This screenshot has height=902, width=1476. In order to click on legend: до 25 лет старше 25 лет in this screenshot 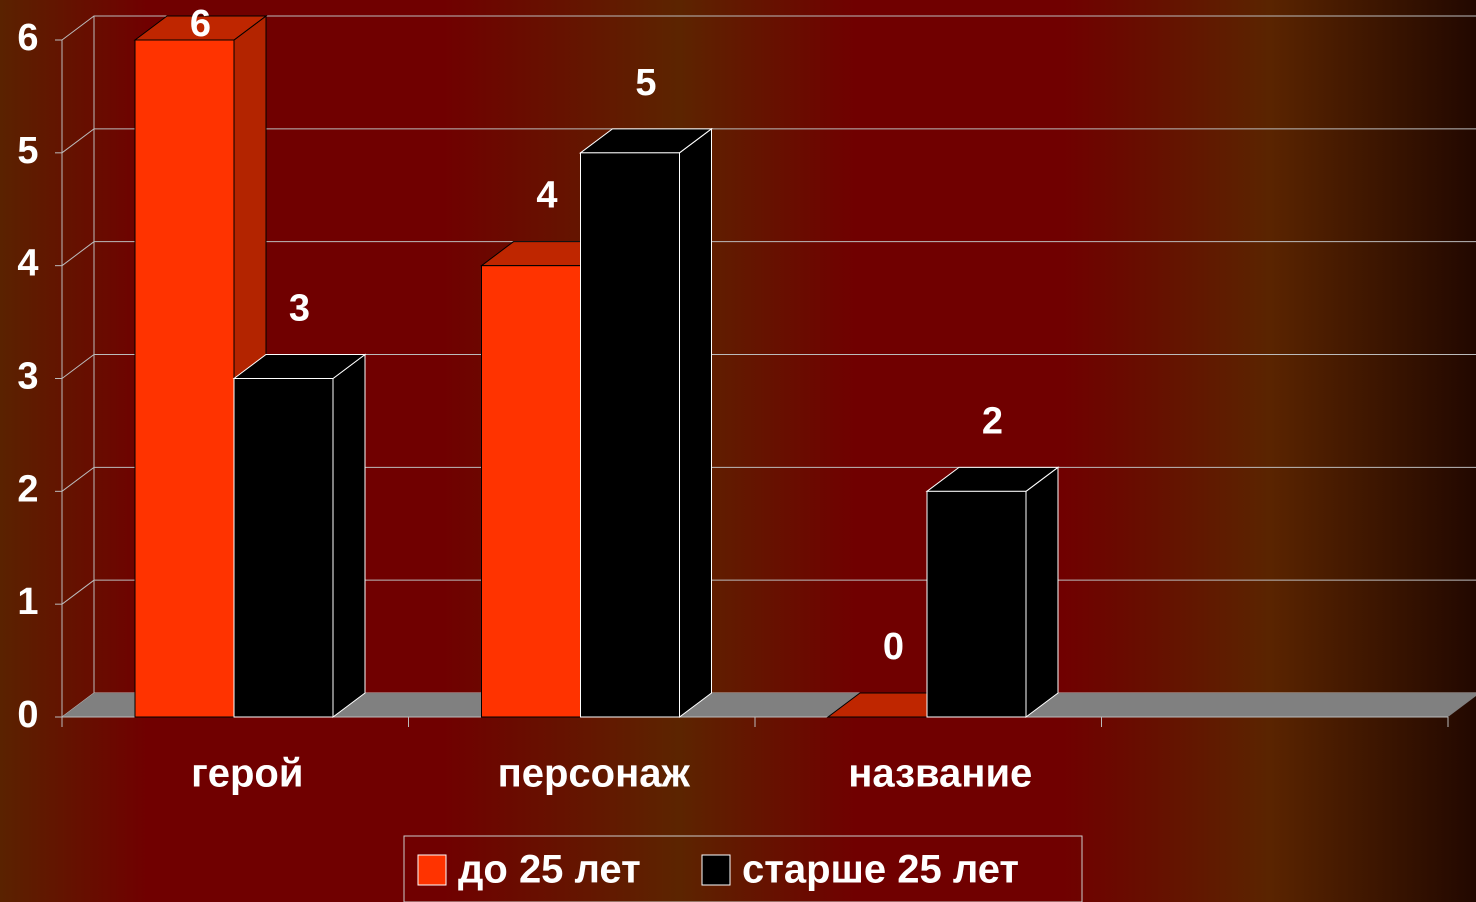, I will do `click(743, 868)`.